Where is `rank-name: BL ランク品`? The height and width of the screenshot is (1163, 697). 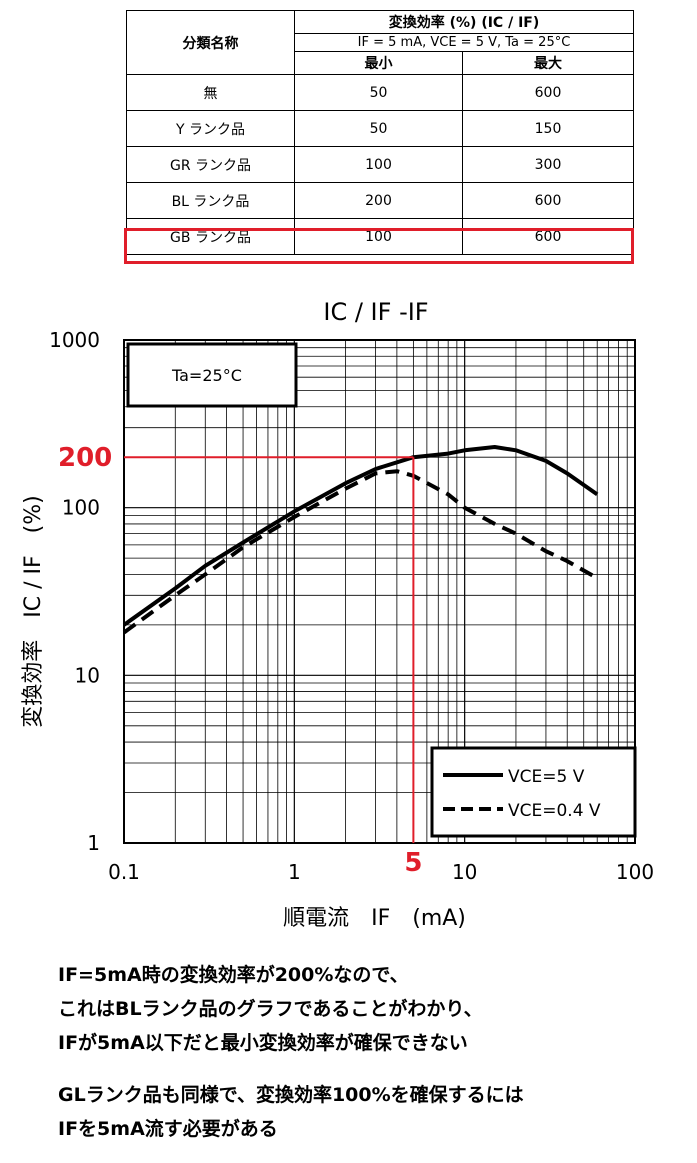 rank-name: BL ランク品 is located at coordinates (210, 200).